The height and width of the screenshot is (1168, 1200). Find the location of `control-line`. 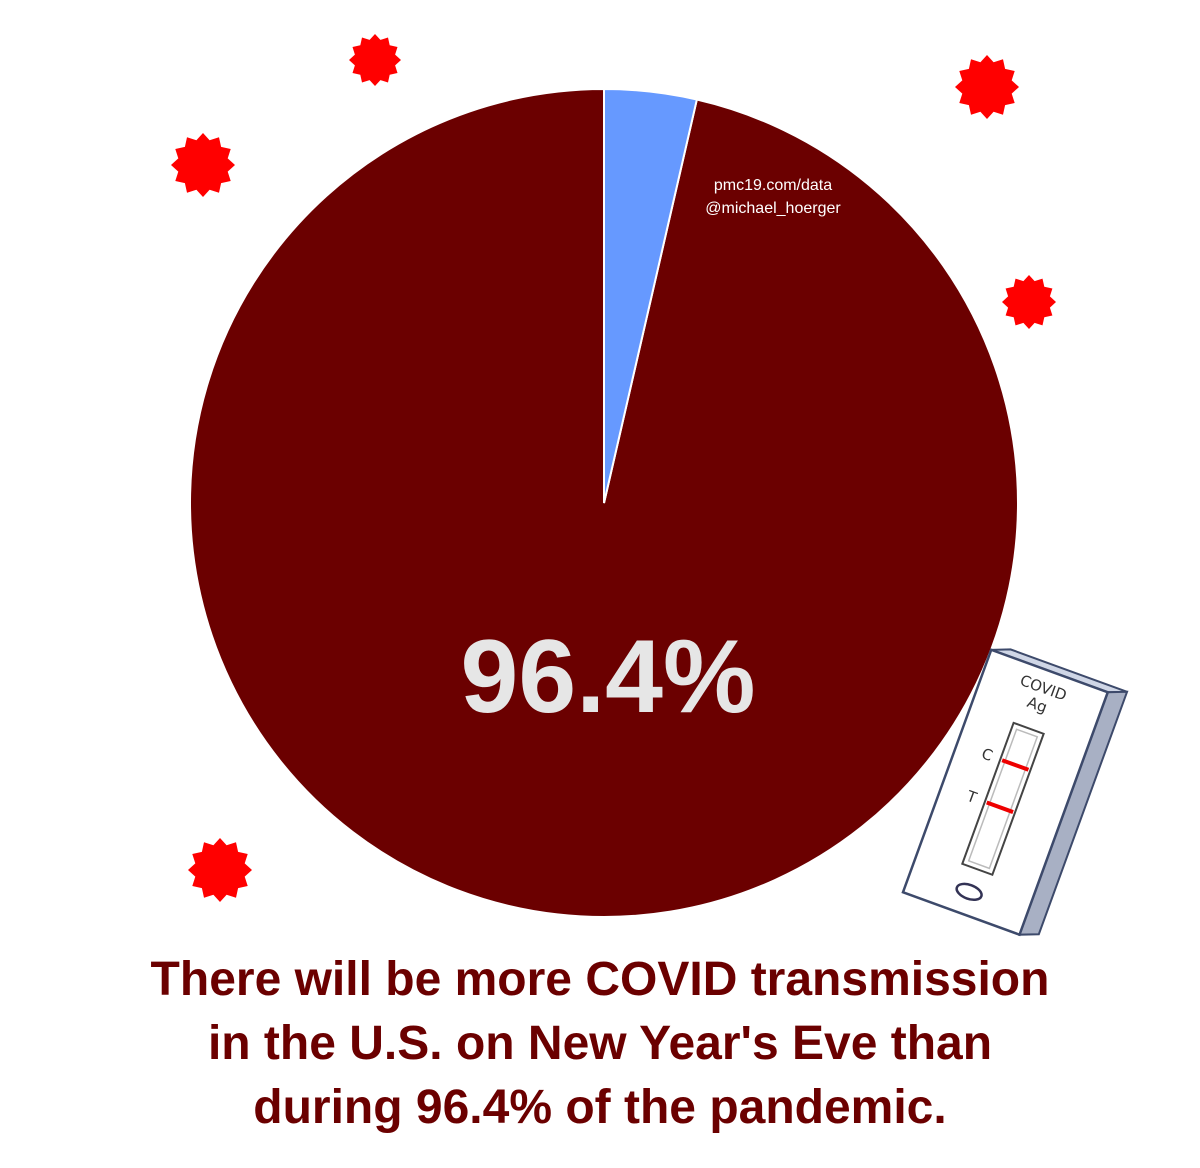

control-line is located at coordinates (1015, 765).